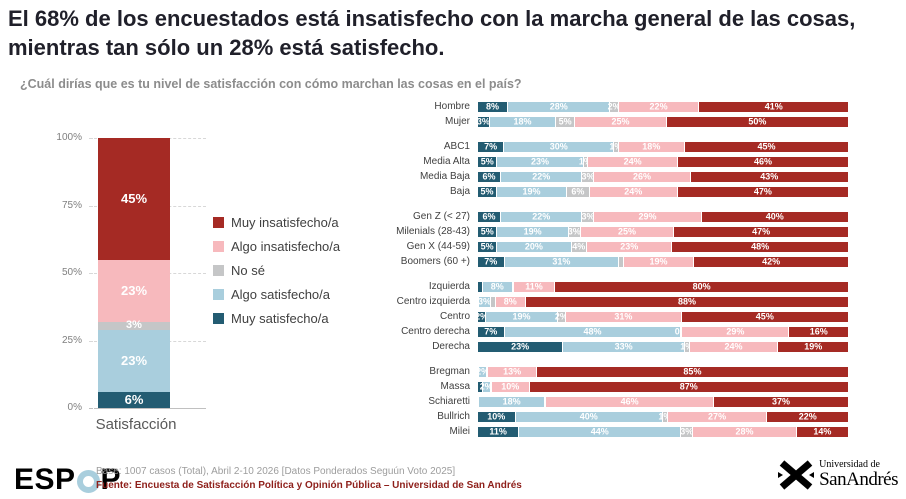 The width and height of the screenshot is (906, 499). Describe the element at coordinates (771, 262) in the screenshot. I see `bar-segment: 42%` at that location.